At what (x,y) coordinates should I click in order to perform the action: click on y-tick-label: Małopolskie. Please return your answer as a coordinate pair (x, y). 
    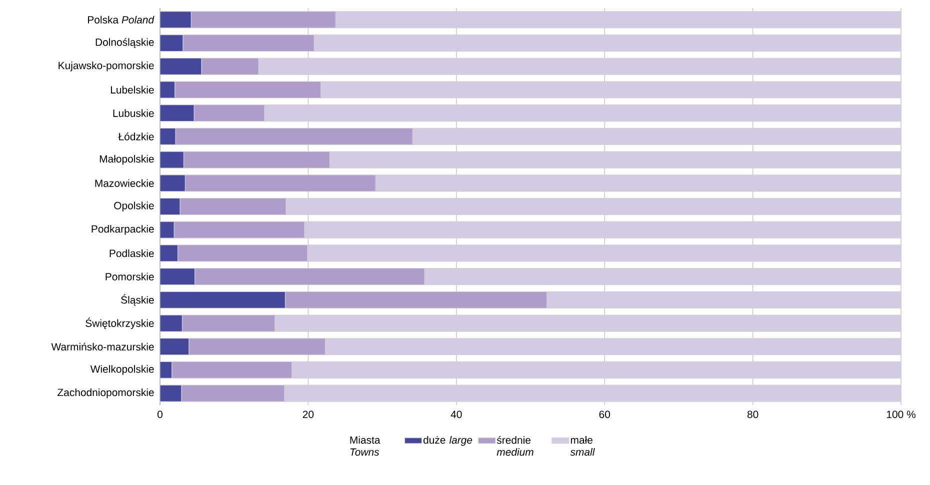
    Looking at the image, I should click on (127, 159).